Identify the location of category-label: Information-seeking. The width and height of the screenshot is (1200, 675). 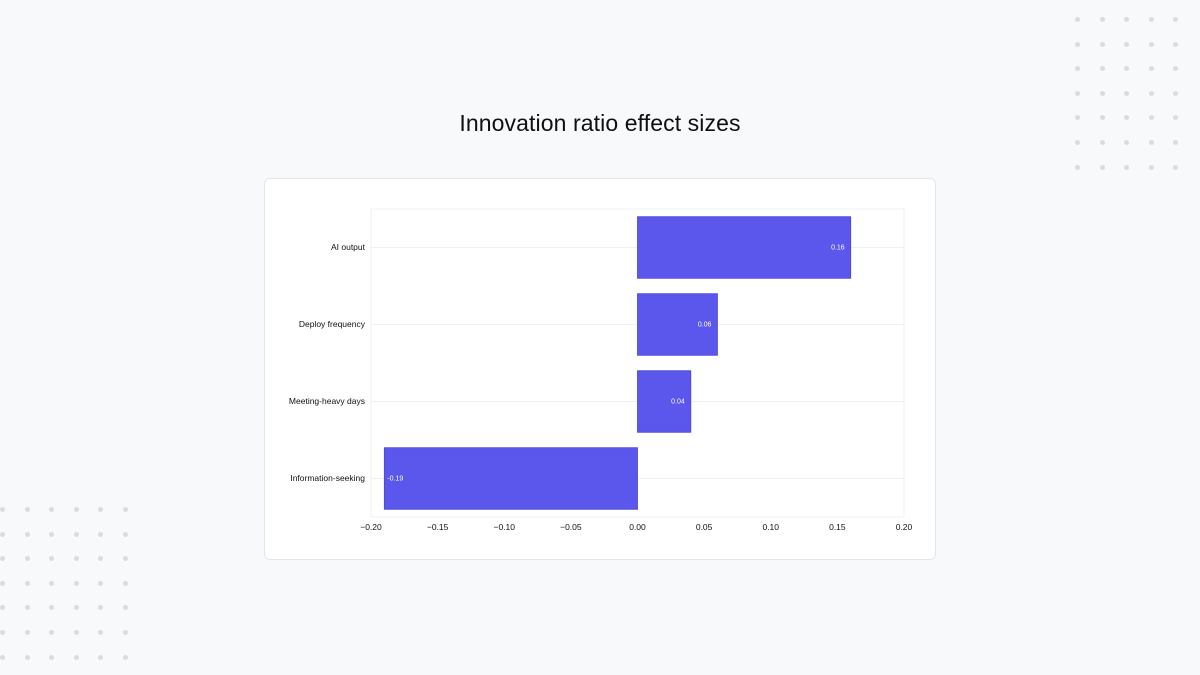
(327, 478).